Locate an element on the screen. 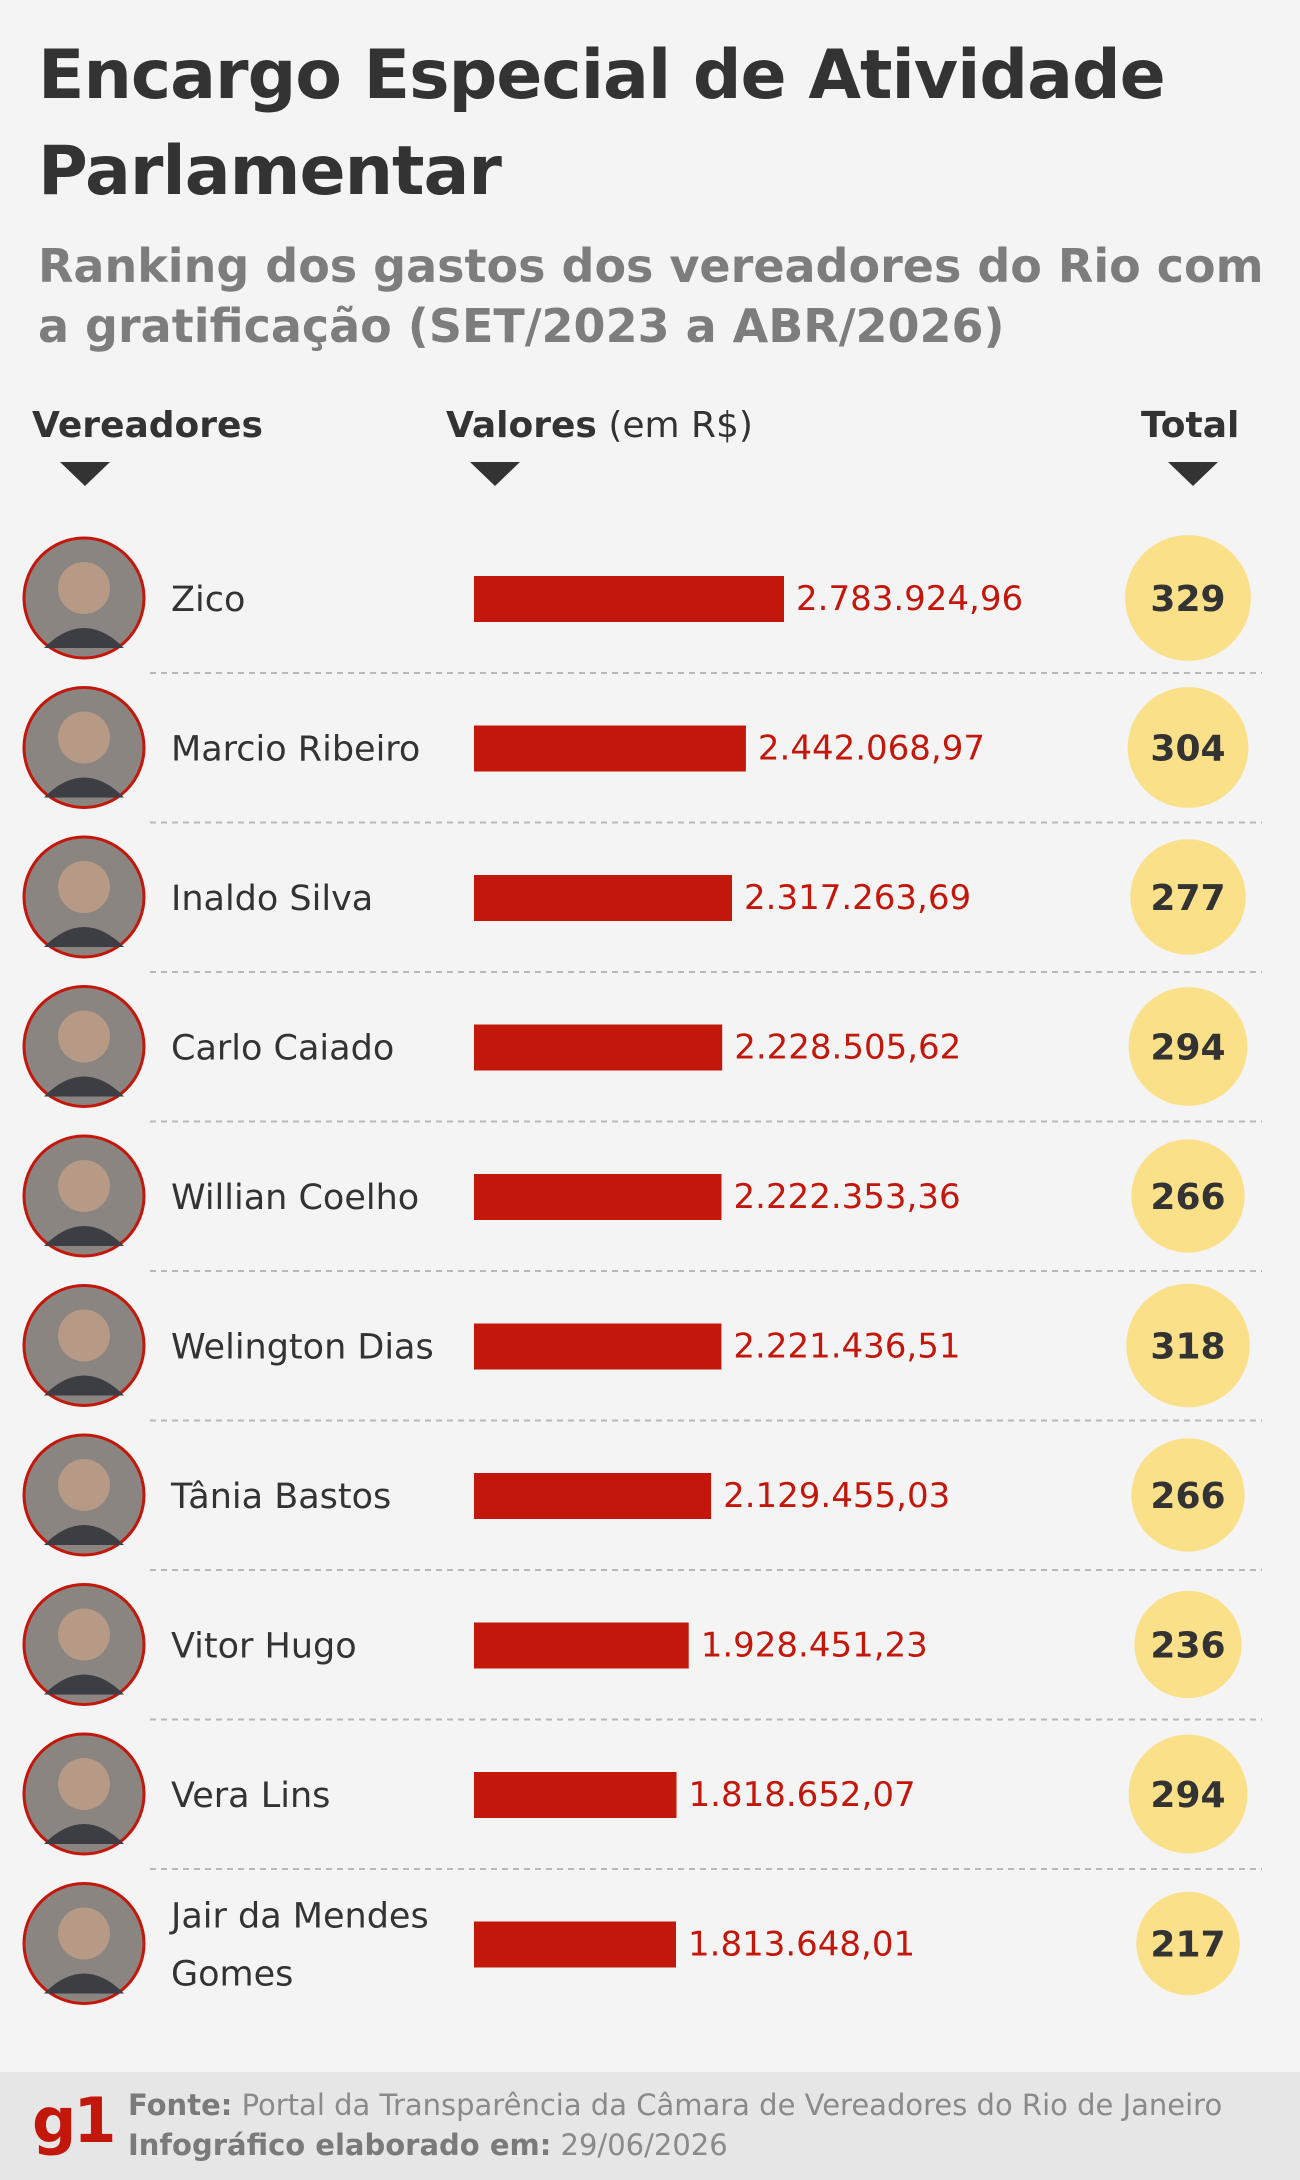 The width and height of the screenshot is (1300, 2180). councilor-name: Jair da Mendes Gomes is located at coordinates (299, 1946).